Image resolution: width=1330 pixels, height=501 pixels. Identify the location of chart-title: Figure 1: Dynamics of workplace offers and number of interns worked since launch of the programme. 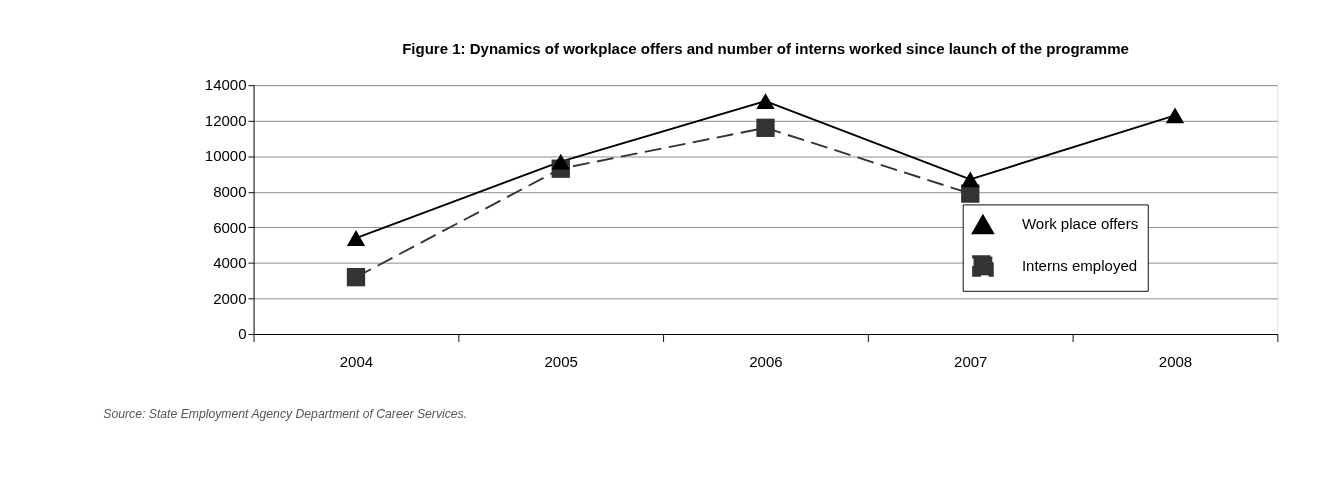
(765, 49).